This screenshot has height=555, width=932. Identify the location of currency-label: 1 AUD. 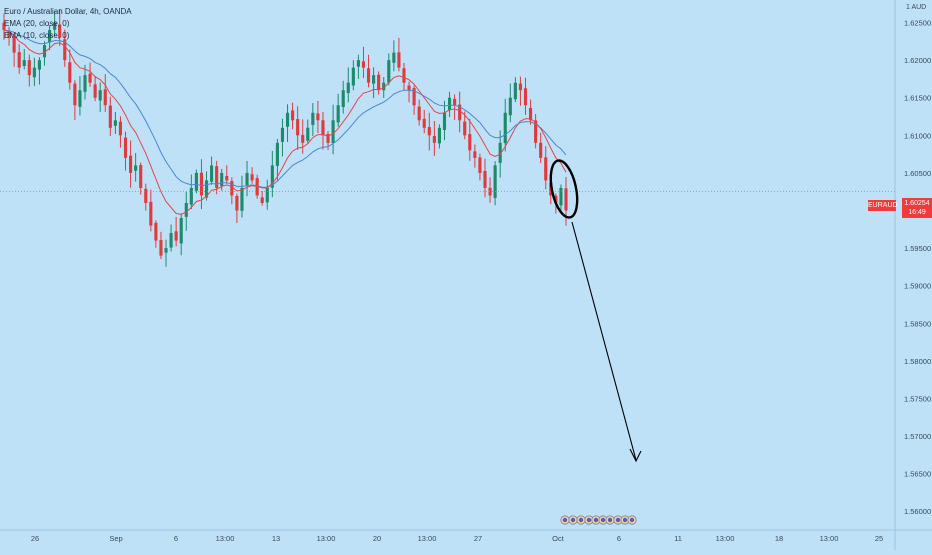
(916, 7).